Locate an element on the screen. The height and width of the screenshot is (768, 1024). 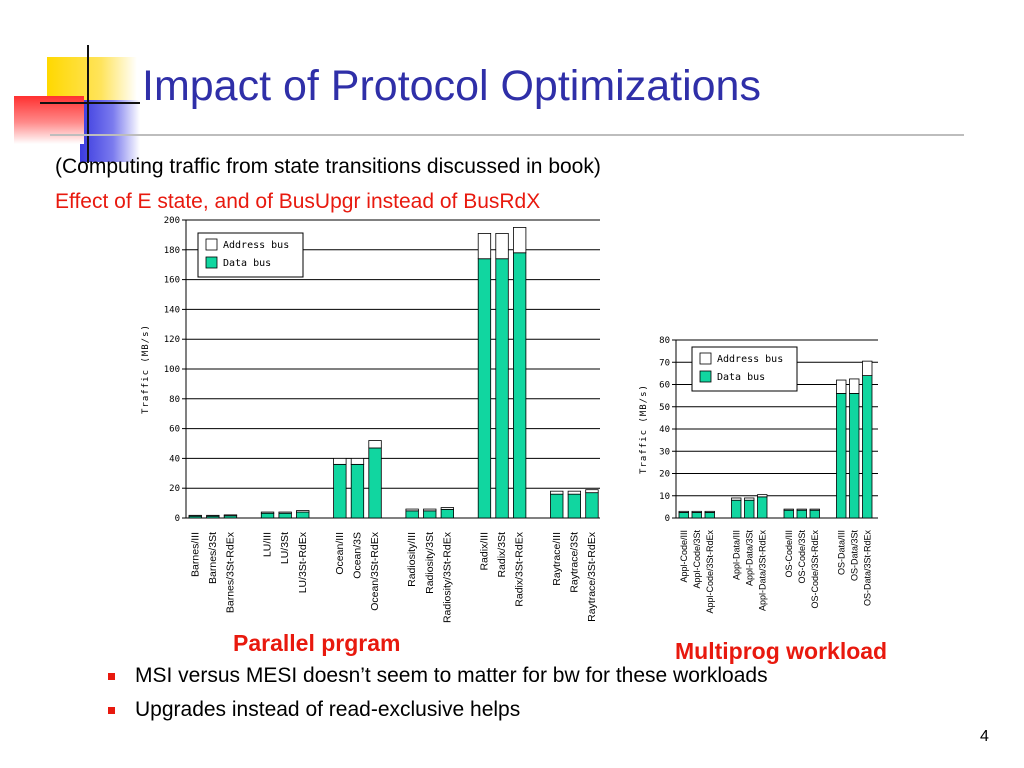
category-label: Appl-Data/III is located at coordinates (736, 555).